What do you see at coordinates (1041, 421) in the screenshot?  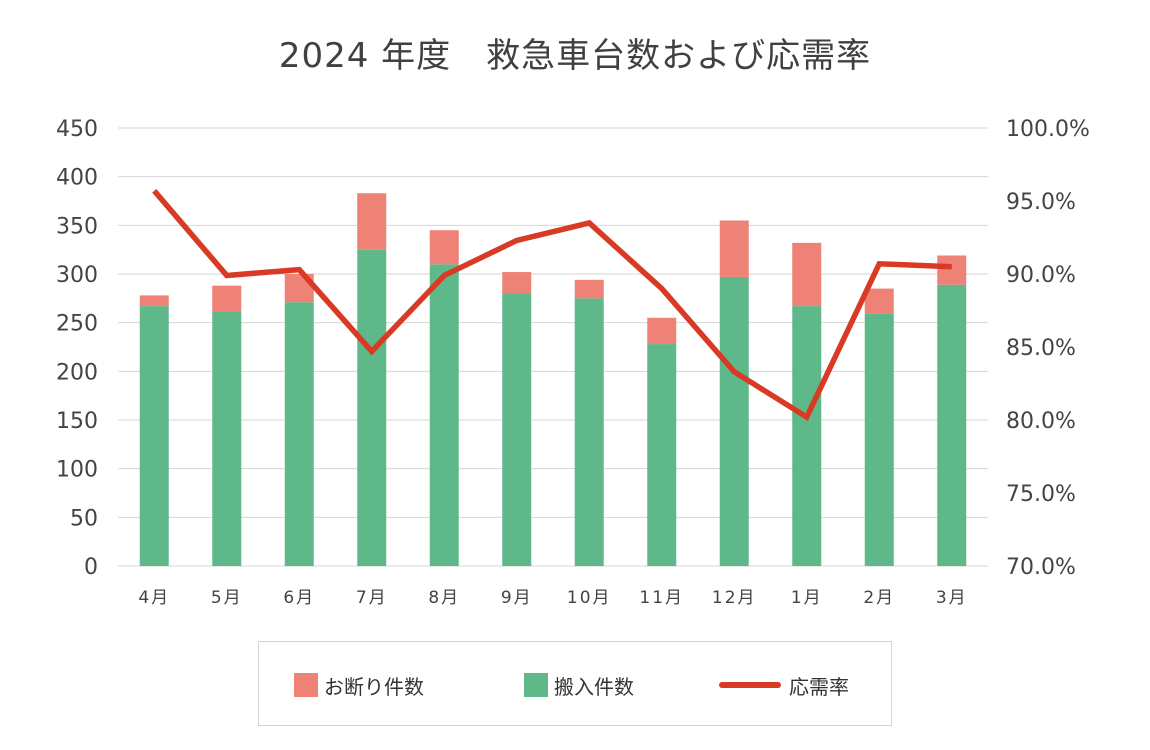 I see `y-right-tick-label: 80.0%` at bounding box center [1041, 421].